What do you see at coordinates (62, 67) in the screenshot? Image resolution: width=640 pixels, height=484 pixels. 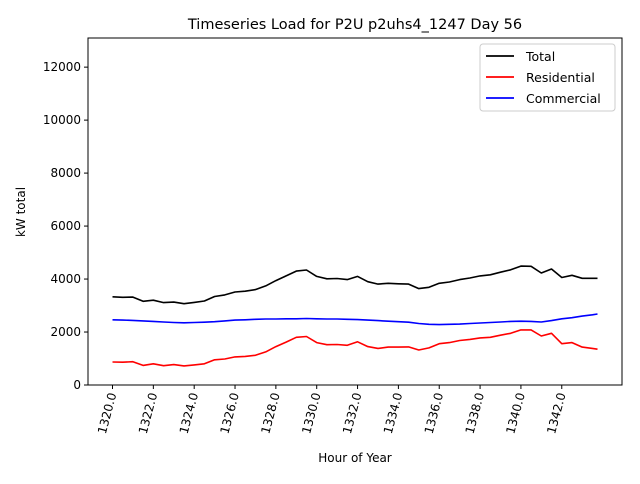 I see `y-tick-label: 12000` at bounding box center [62, 67].